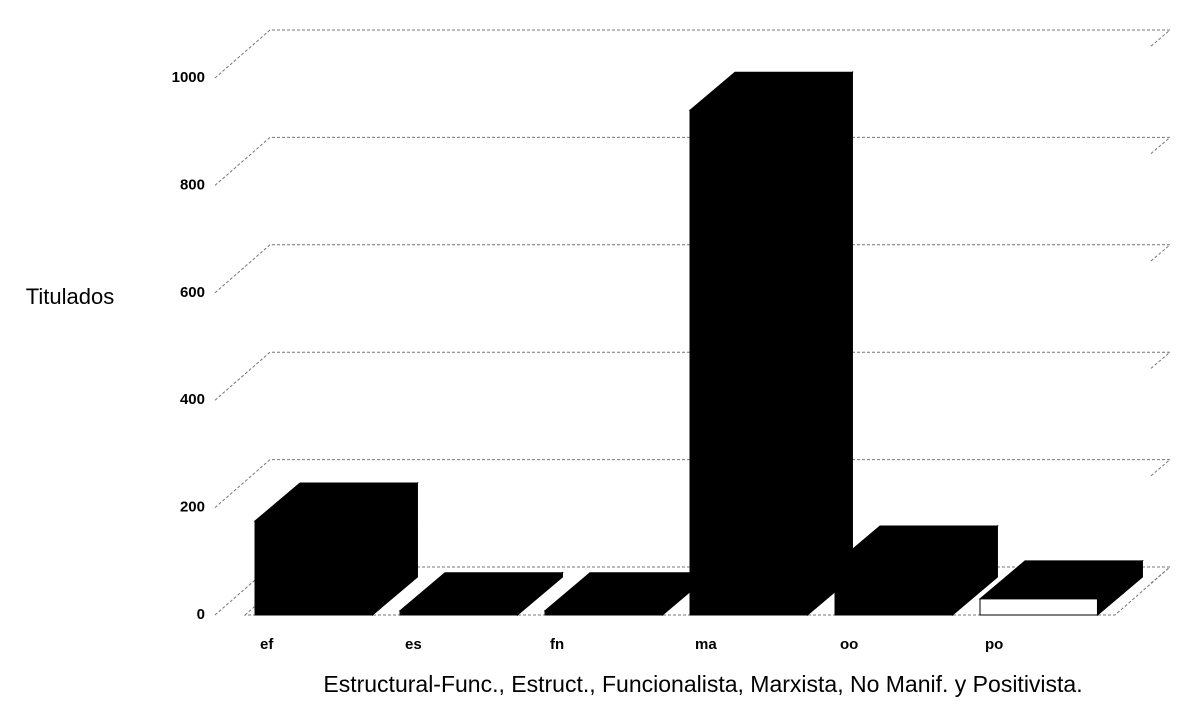  What do you see at coordinates (188, 77) in the screenshot?
I see `y-tick-label: 1000` at bounding box center [188, 77].